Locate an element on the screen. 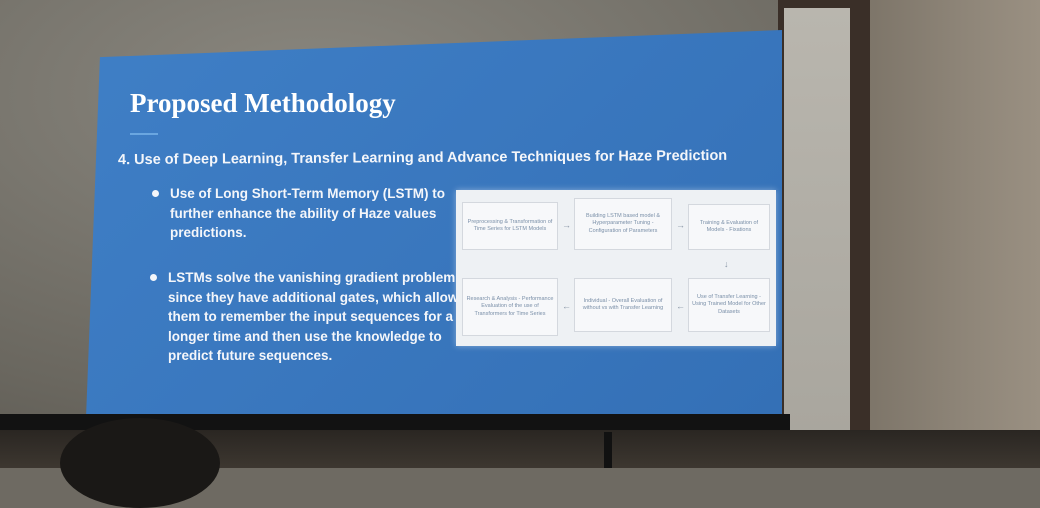 The image size is (1040, 508). wall-panel is located at coordinates (817, 220).